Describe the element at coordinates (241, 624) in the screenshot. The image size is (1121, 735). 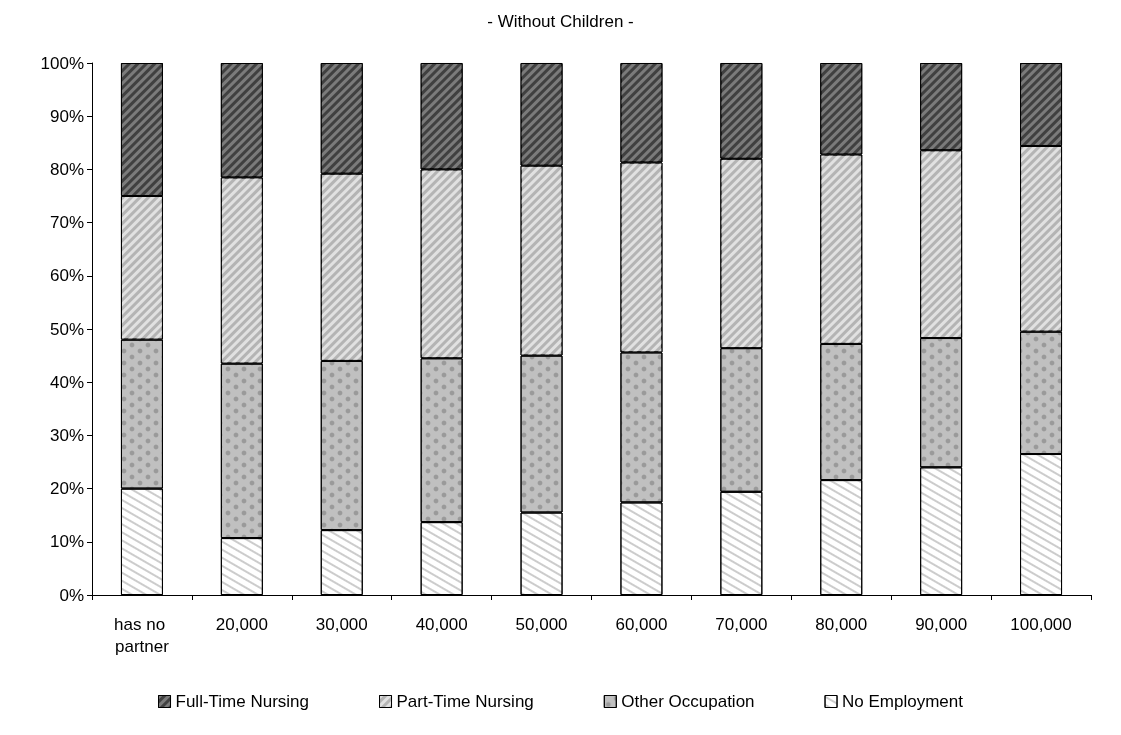
I see `x-tick-label: 20,000` at that location.